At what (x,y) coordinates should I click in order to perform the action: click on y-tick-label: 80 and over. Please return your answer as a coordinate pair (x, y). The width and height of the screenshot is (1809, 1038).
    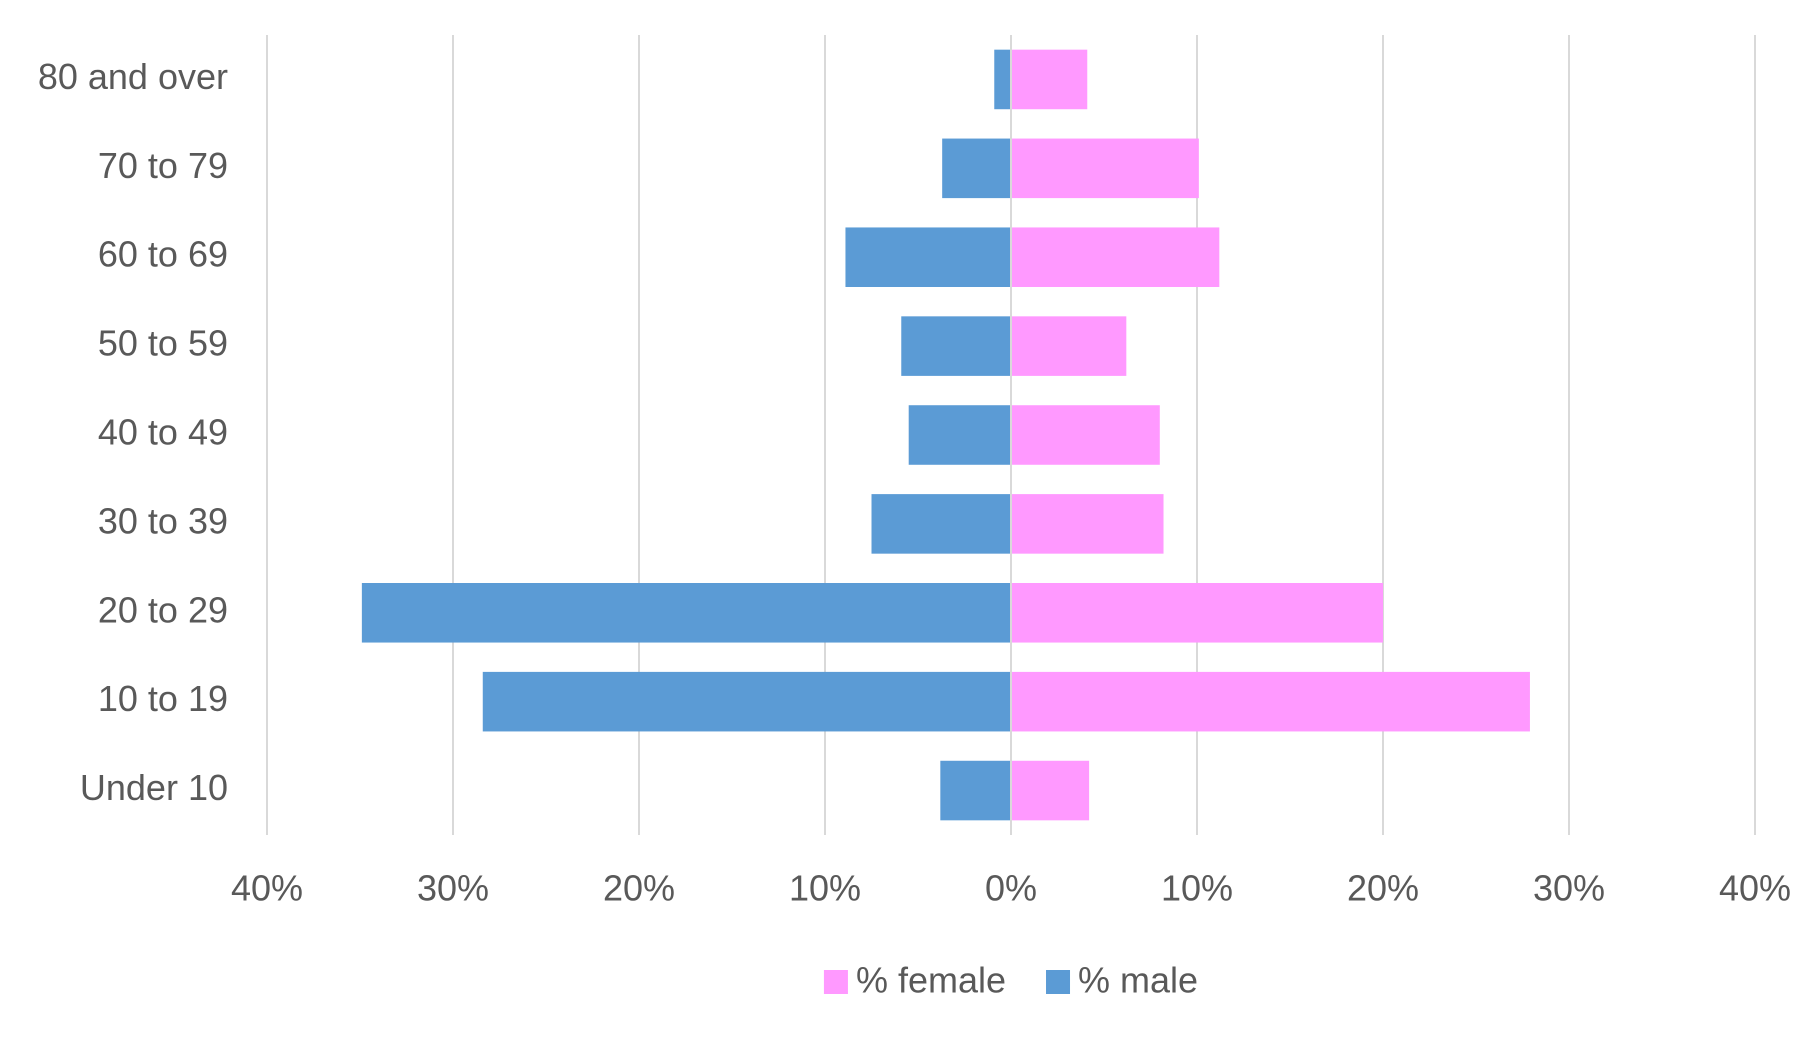
    Looking at the image, I should click on (133, 76).